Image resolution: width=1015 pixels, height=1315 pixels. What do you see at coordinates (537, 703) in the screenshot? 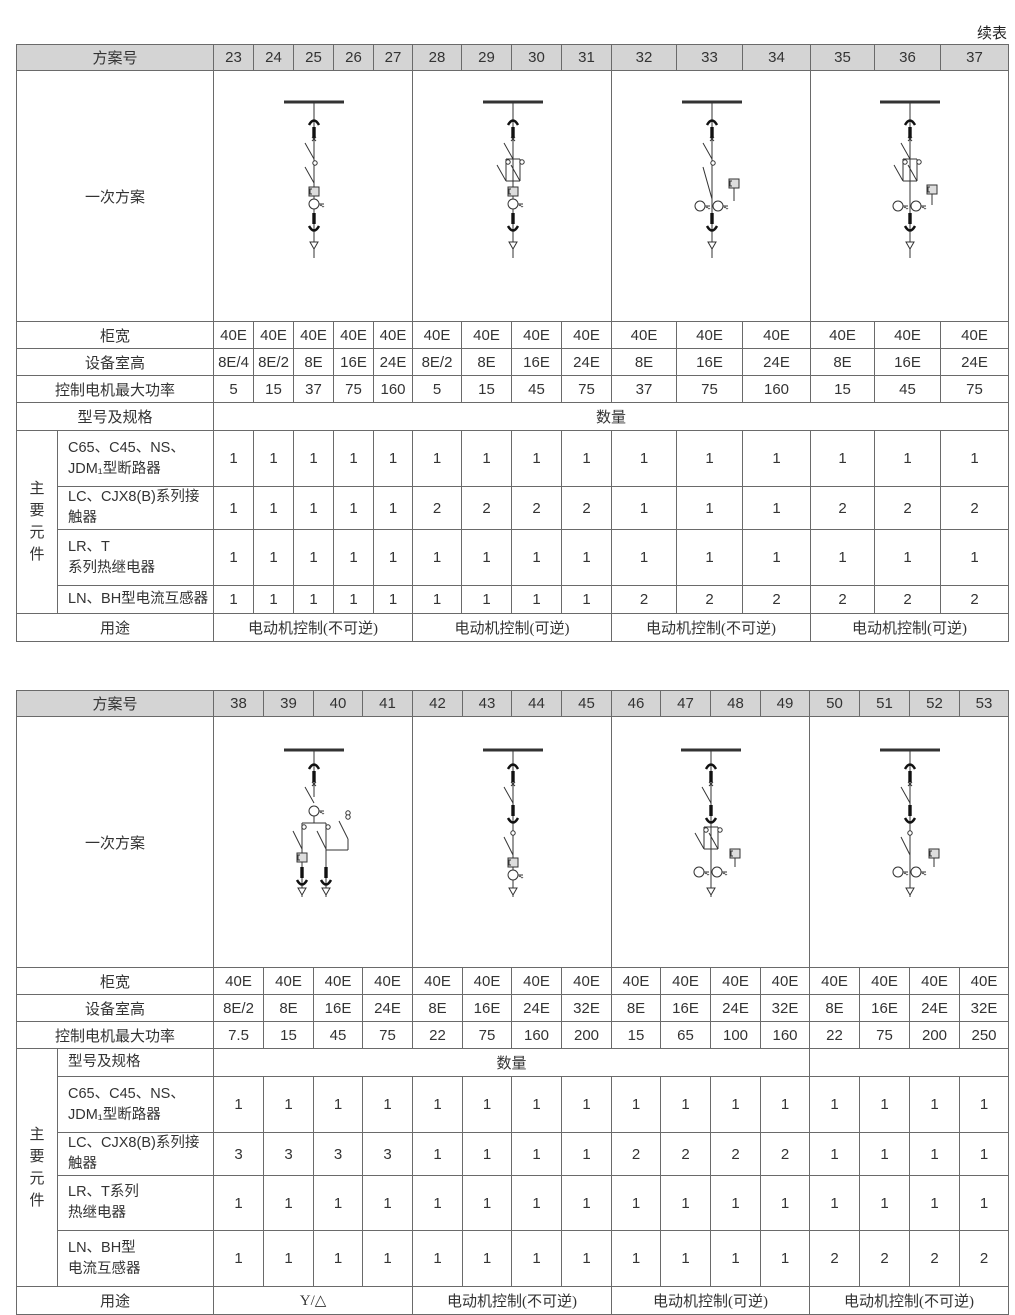
I see `scheme-number: 44` at bounding box center [537, 703].